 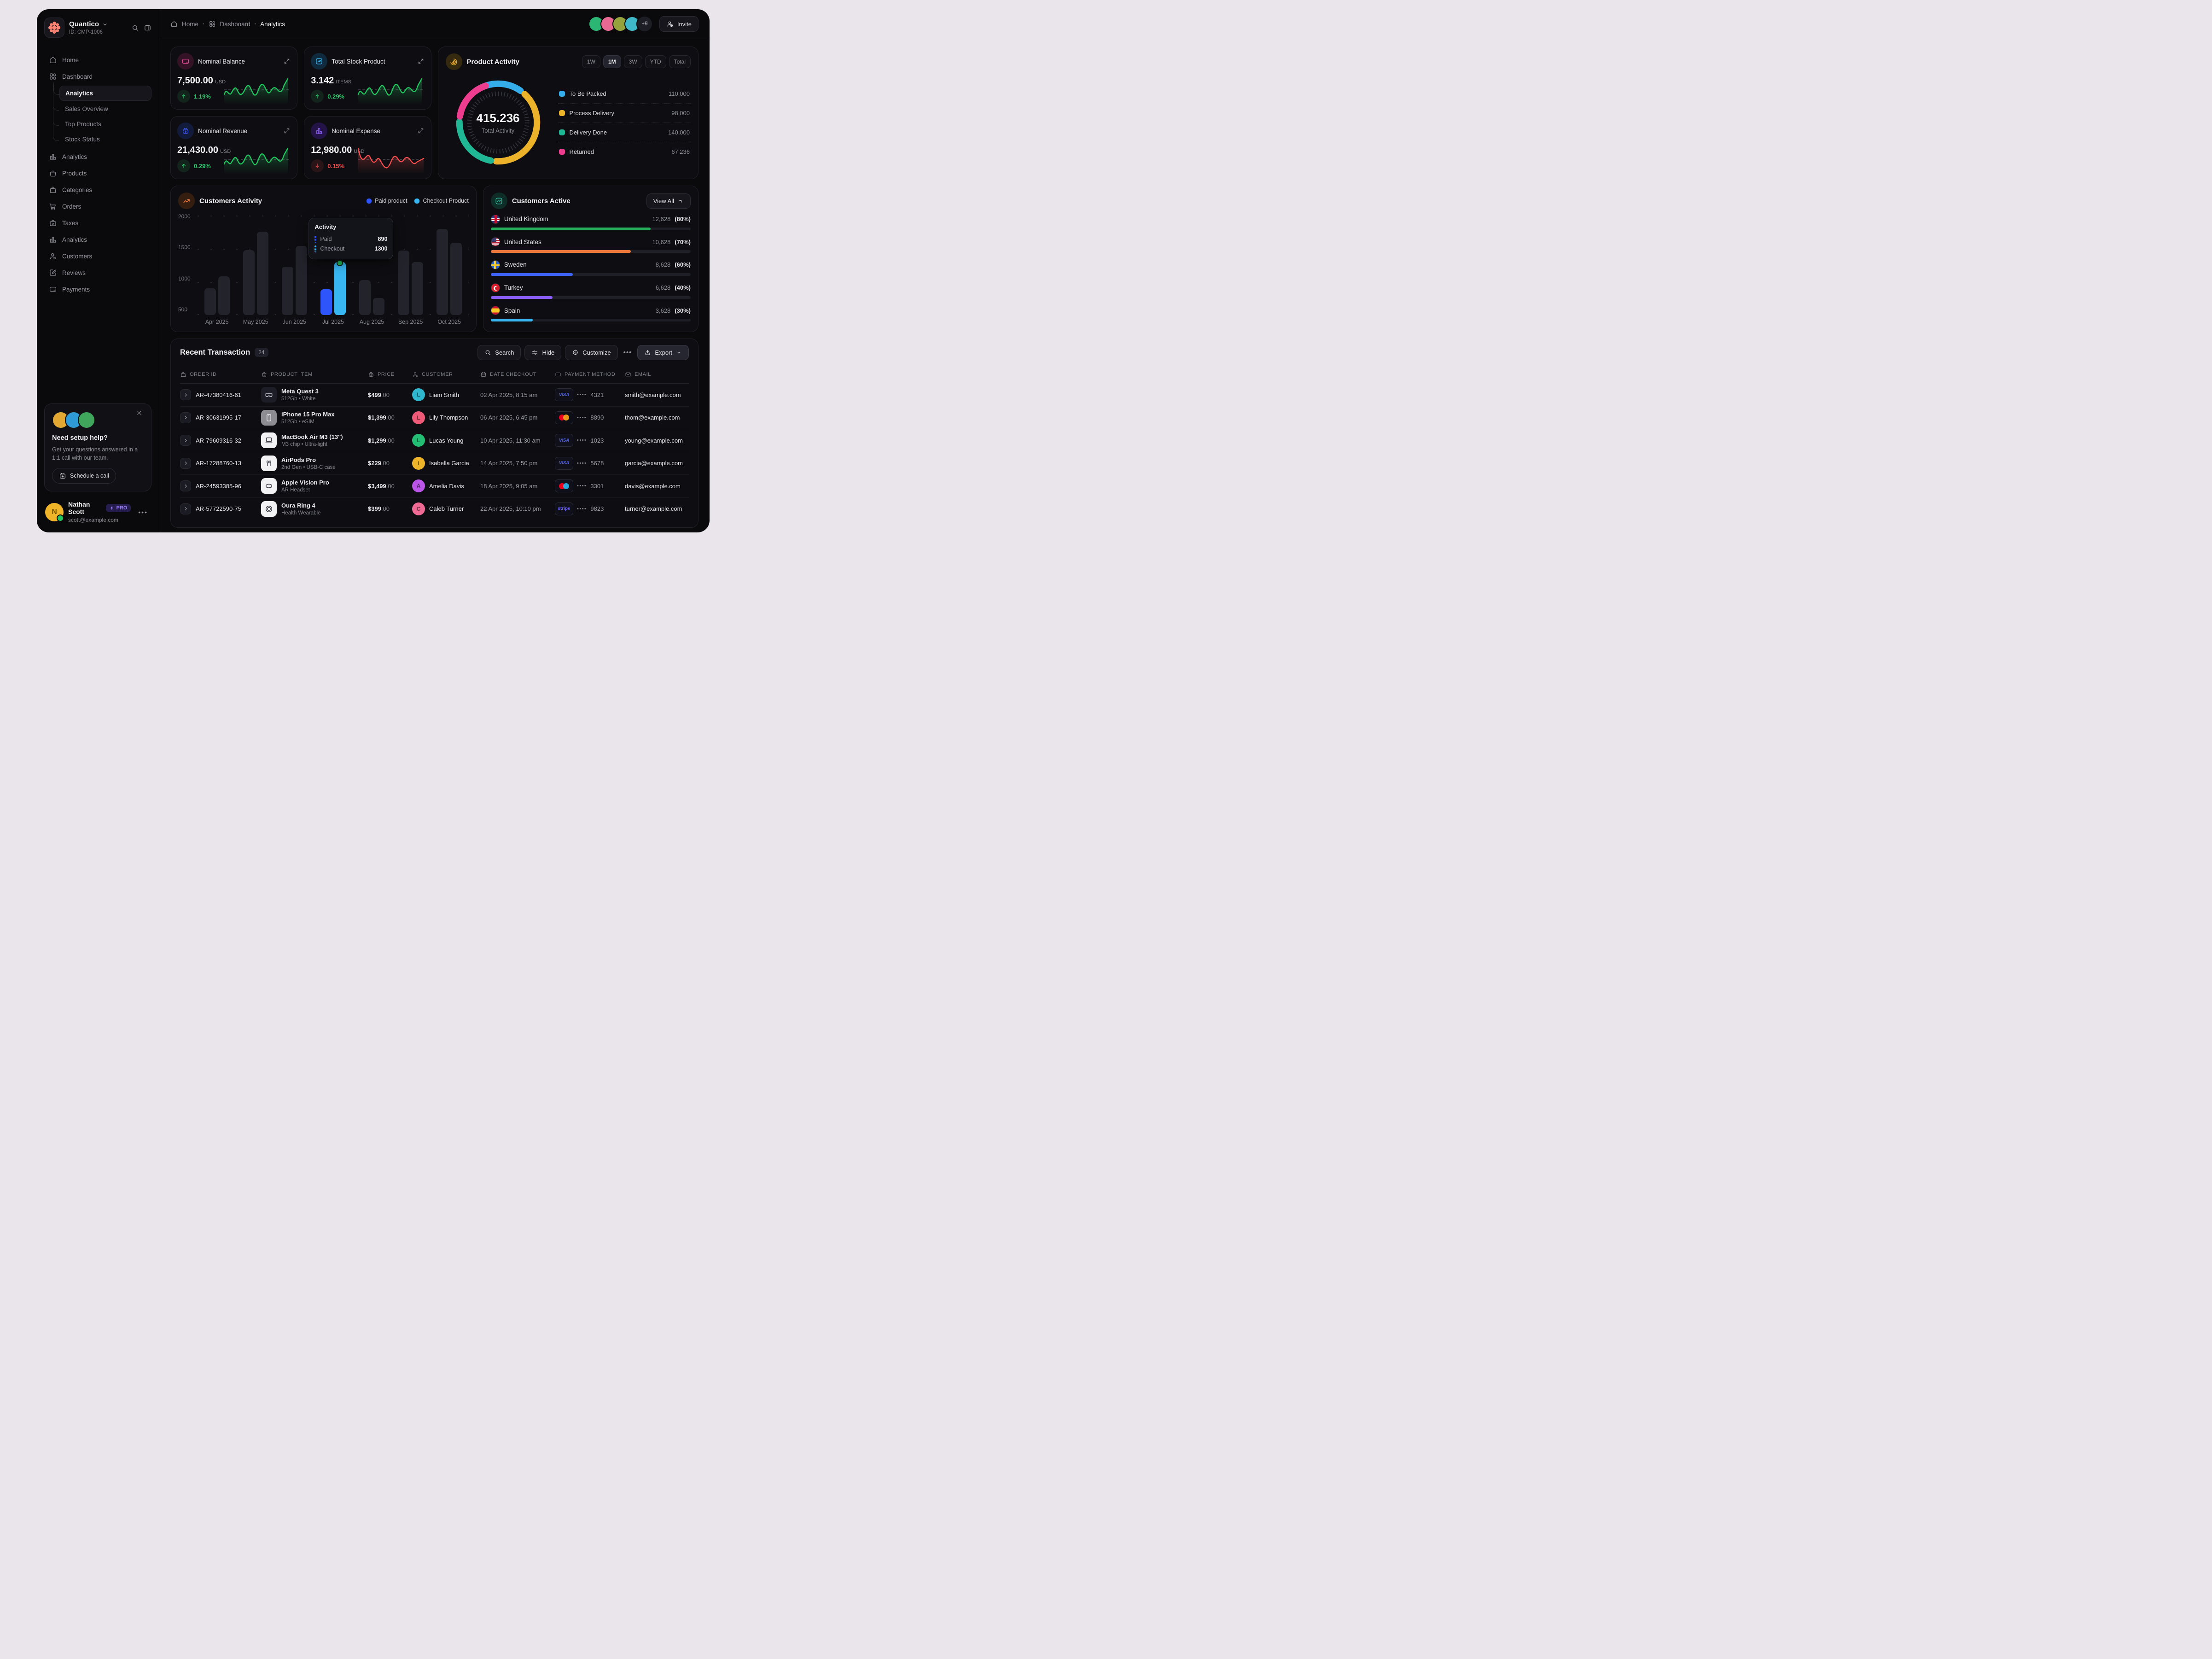 What do you see at coordinates (558, 374) in the screenshot?
I see `credit-card-icon` at bounding box center [558, 374].